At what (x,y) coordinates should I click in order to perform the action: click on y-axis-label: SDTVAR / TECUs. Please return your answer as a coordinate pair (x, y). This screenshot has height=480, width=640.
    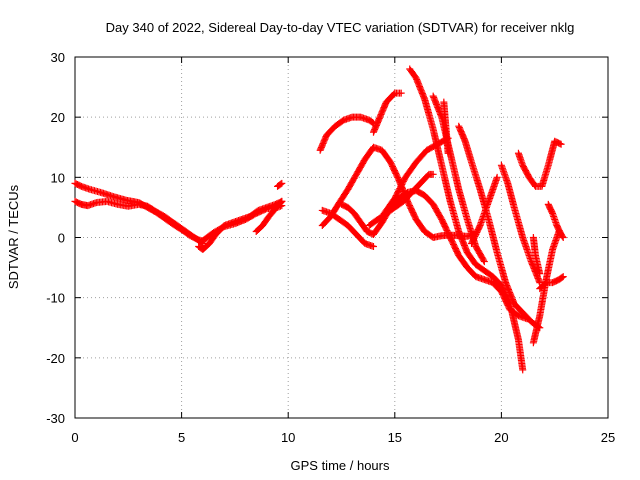
    Looking at the image, I should click on (13, 236).